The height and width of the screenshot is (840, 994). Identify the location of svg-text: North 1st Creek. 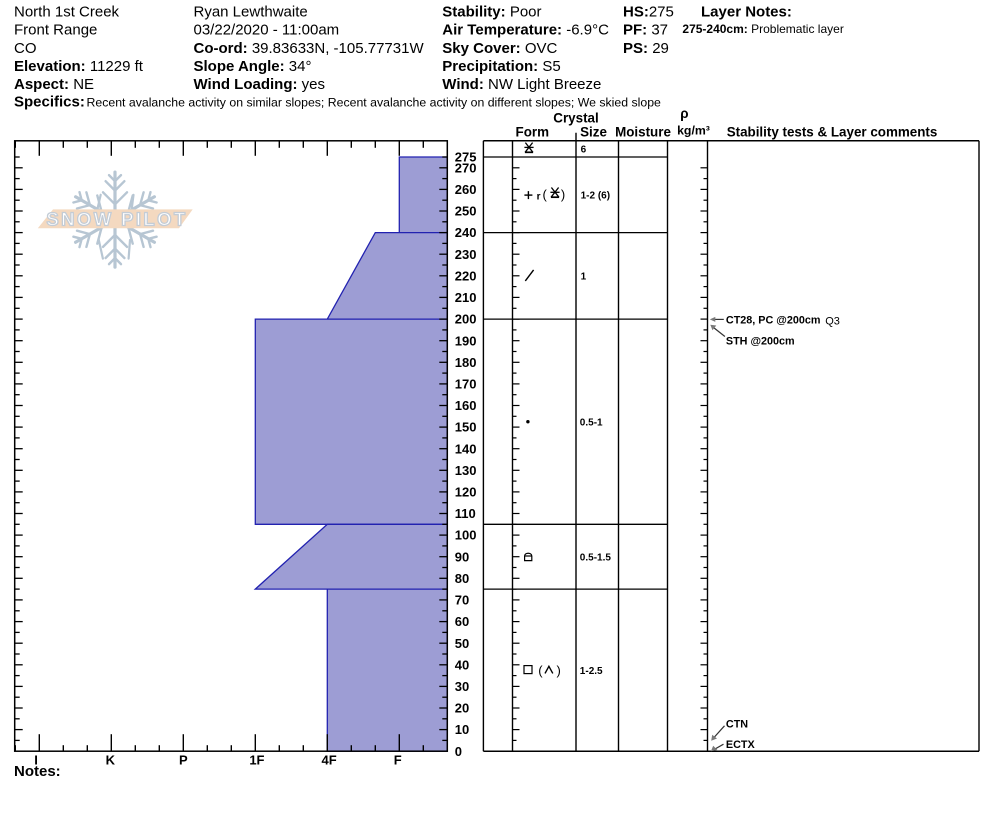
(67, 12).